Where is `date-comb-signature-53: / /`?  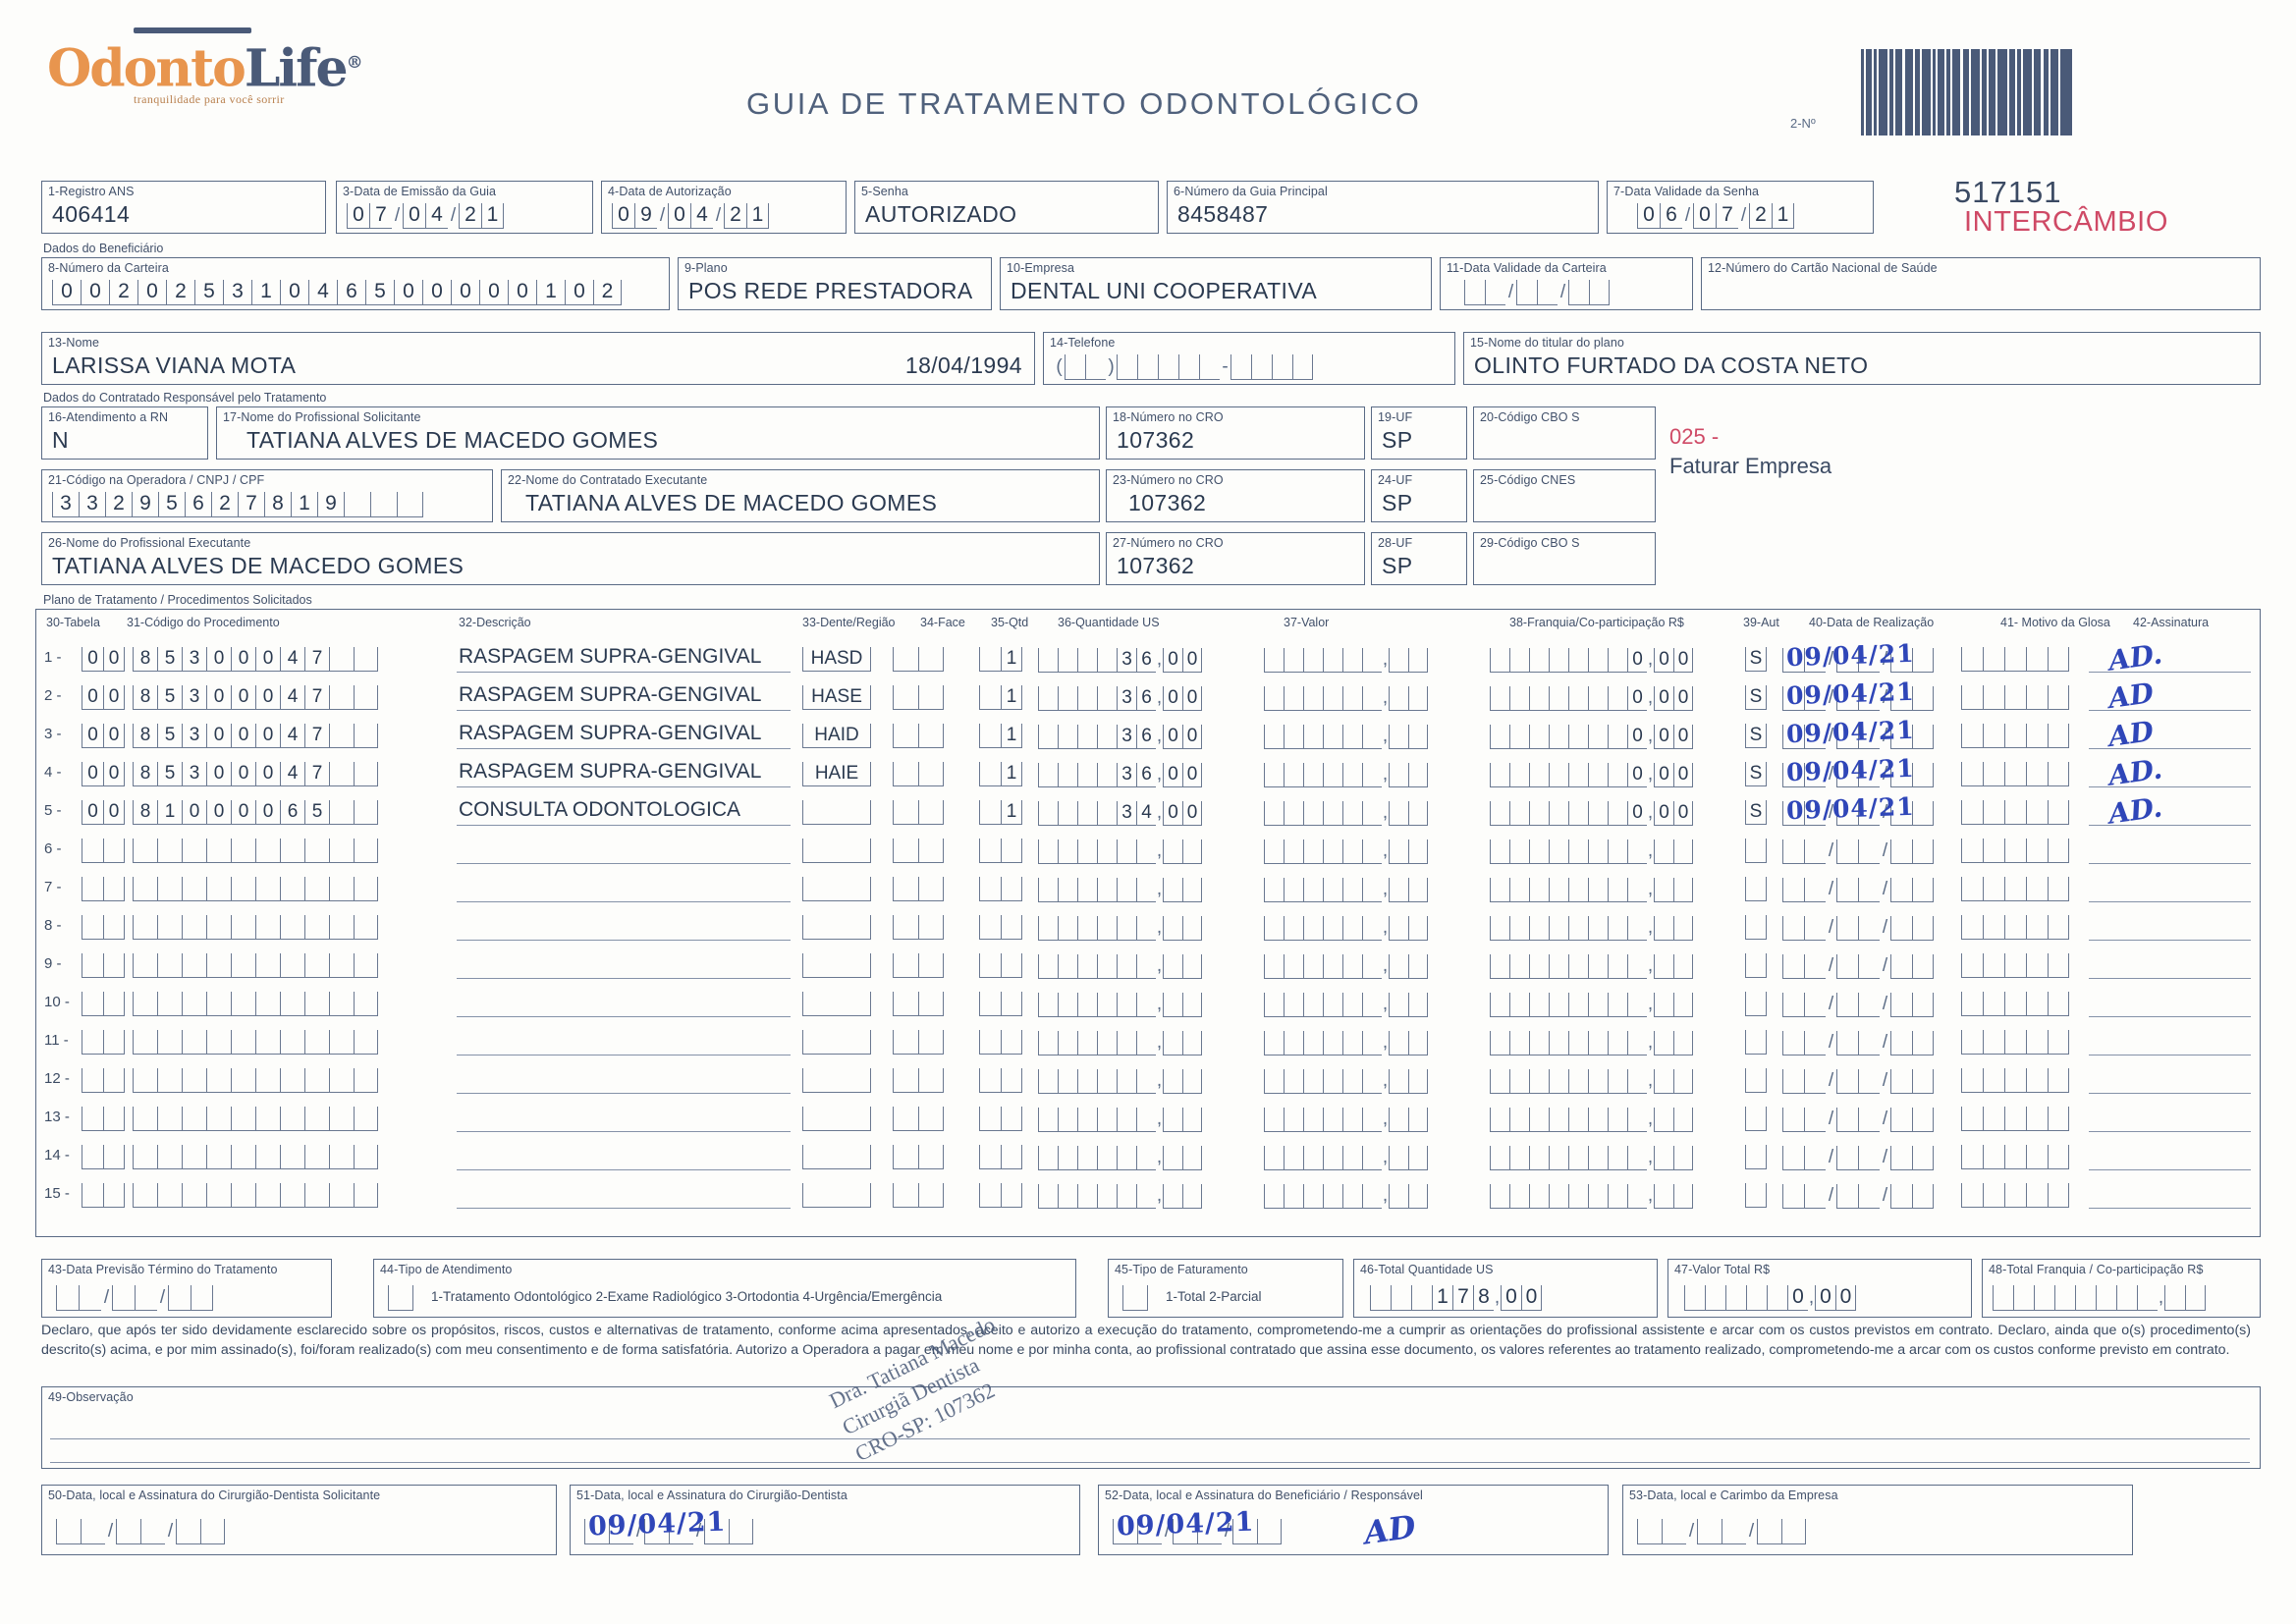
date-comb-signature-53: / / is located at coordinates (1721, 1531).